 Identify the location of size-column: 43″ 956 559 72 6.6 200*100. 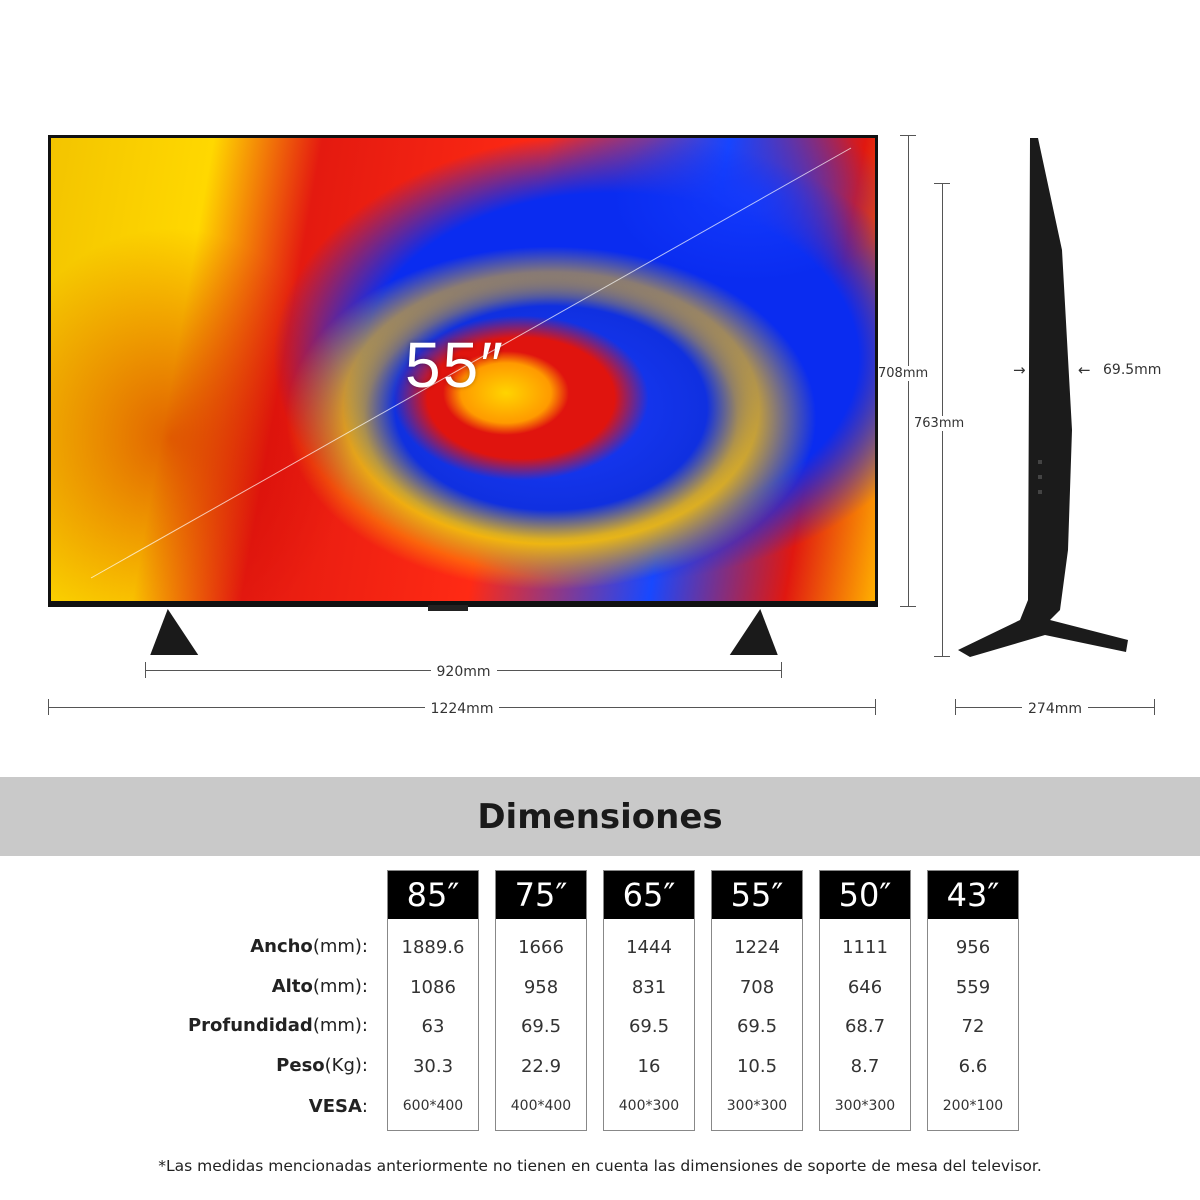
(973, 1000).